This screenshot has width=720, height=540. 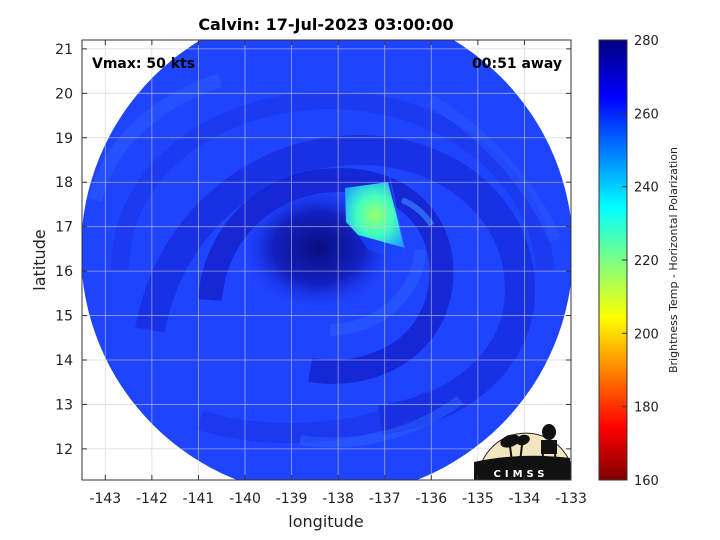 I want to click on y-axis-title: latitude, so click(x=39, y=259).